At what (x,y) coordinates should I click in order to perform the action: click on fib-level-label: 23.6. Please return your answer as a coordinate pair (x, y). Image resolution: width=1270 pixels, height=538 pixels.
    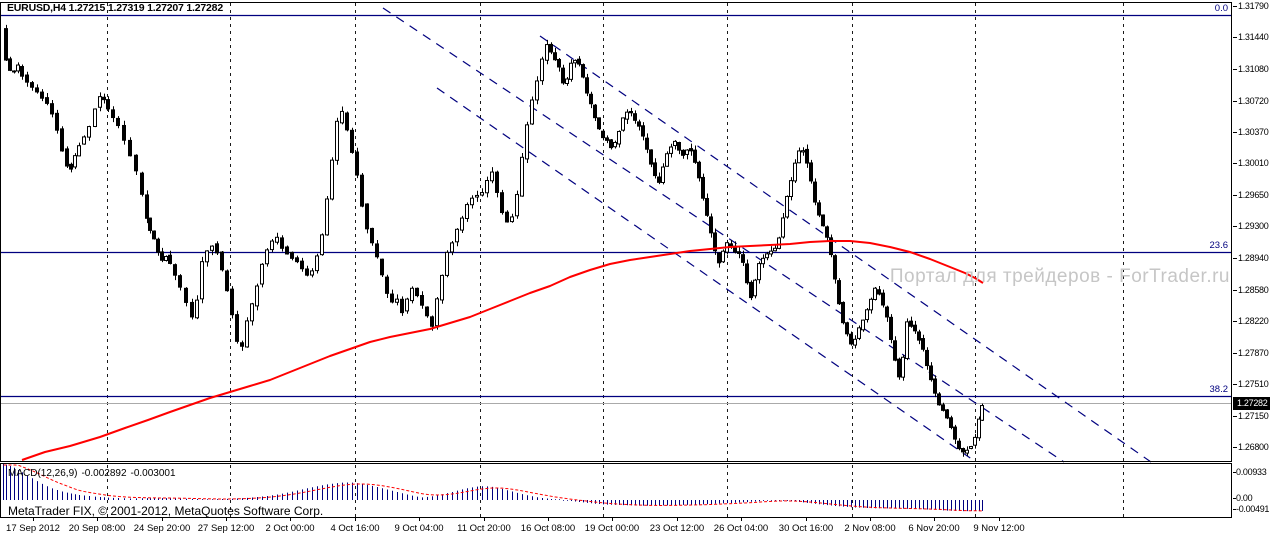
    Looking at the image, I should click on (1219, 245).